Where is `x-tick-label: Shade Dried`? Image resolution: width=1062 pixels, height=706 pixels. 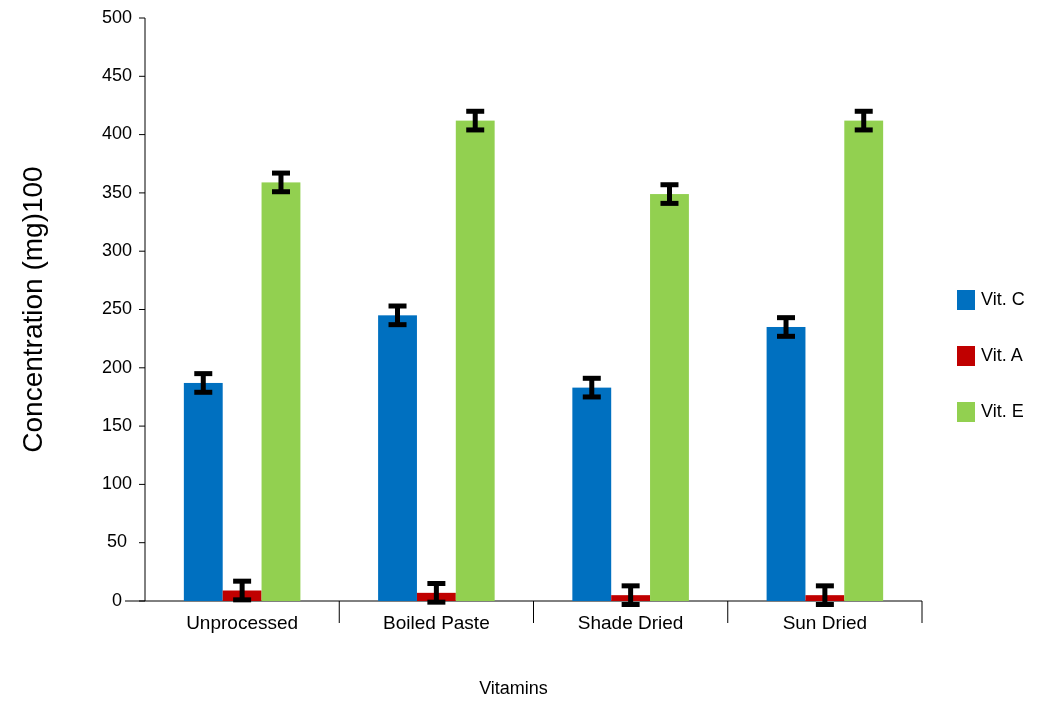
x-tick-label: Shade Dried is located at coordinates (630, 622).